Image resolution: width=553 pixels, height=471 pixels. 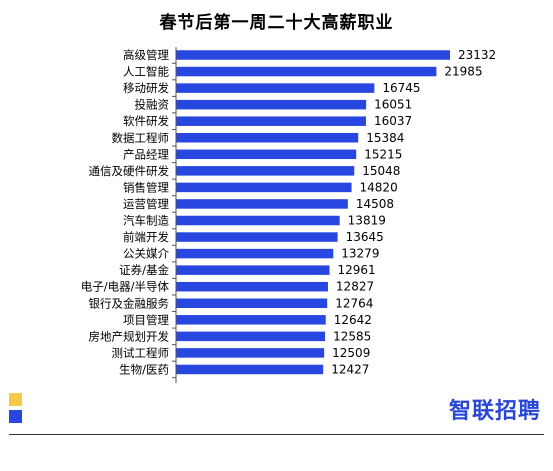 What do you see at coordinates (352, 336) in the screenshot?
I see `value-label: 12585` at bounding box center [352, 336].